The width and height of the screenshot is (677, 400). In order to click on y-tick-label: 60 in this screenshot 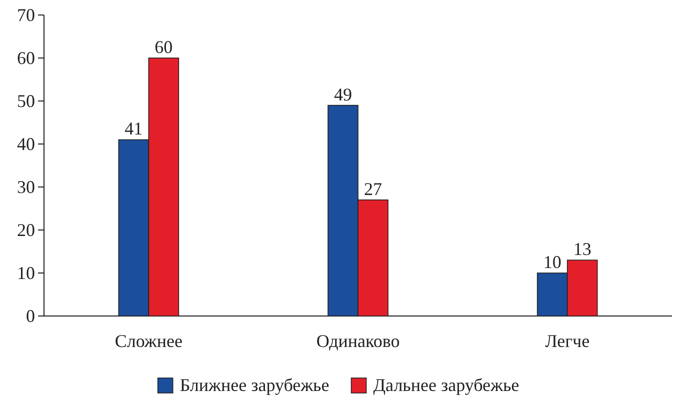, I will do `click(26, 58)`.